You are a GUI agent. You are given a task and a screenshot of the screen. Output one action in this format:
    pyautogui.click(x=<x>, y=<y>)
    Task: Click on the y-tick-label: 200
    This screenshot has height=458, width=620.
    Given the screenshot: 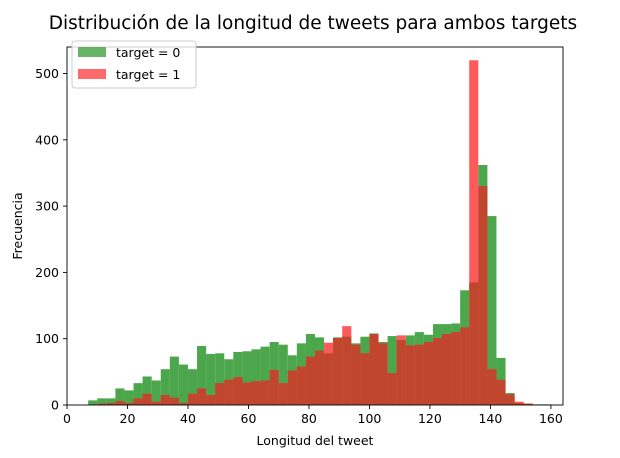 What is the action you would take?
    pyautogui.click(x=47, y=272)
    